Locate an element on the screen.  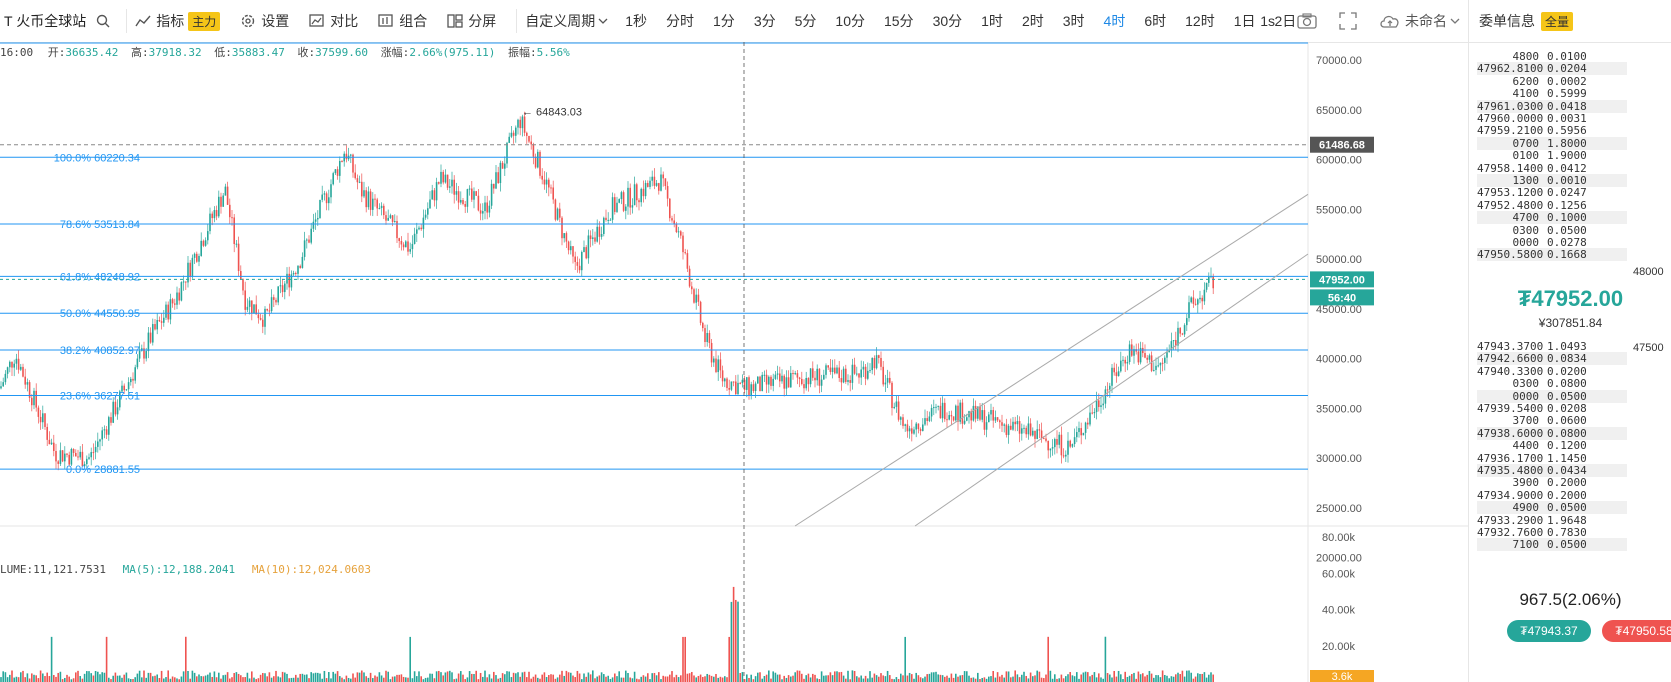
bid-row: 47939.5400 0.0208 is located at coordinates (1552, 408).